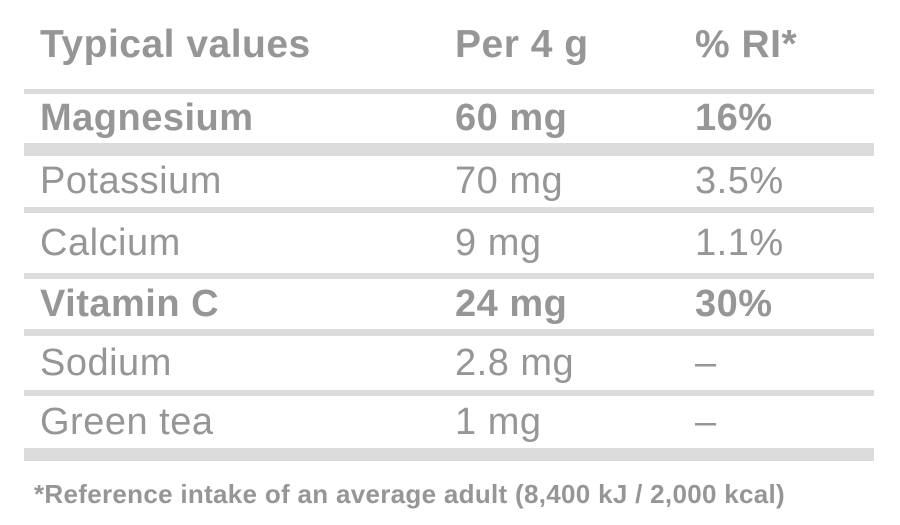 The image size is (900, 525). I want to click on nutrient-amount: 9 mg, so click(498, 242).